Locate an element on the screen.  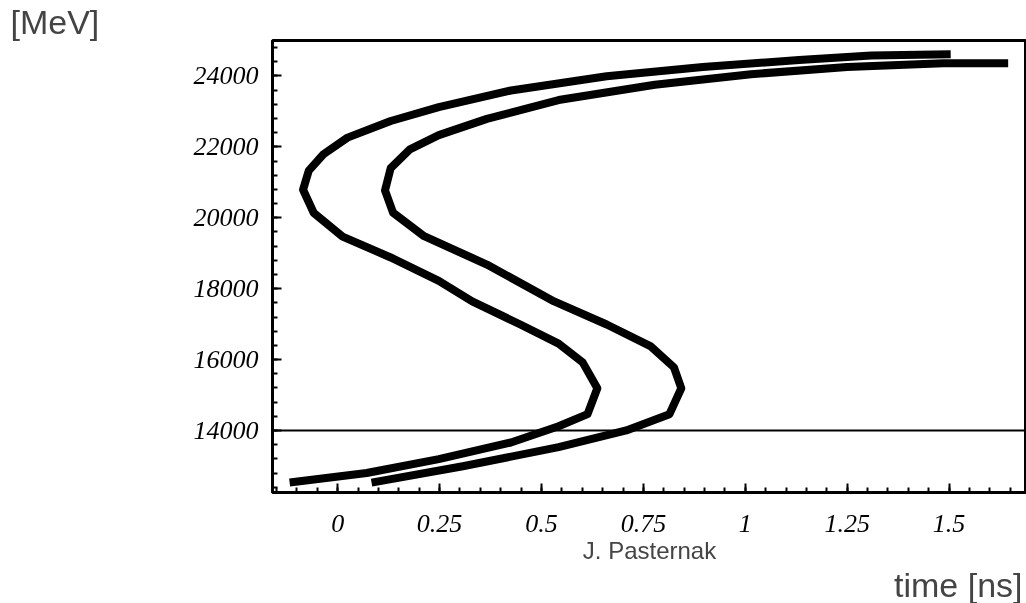
x-tick-label: 1.5 is located at coordinates (949, 523).